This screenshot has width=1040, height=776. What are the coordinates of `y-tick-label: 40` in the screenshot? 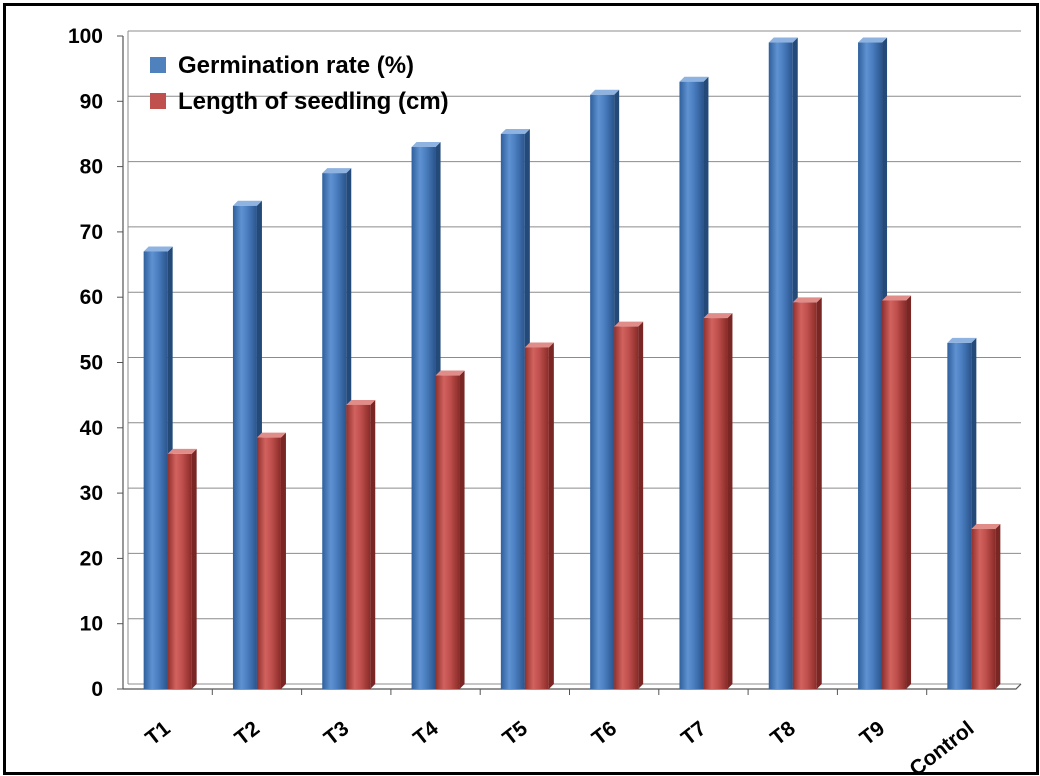 It's located at (91, 428).